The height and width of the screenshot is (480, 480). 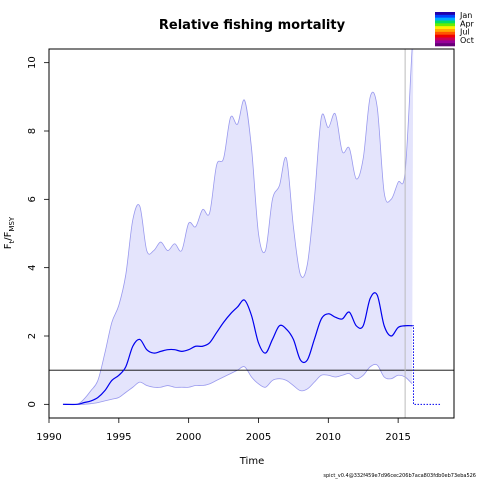 What do you see at coordinates (12, 241) in the screenshot?
I see `y-axis-title-sub1: t` at bounding box center [12, 241].